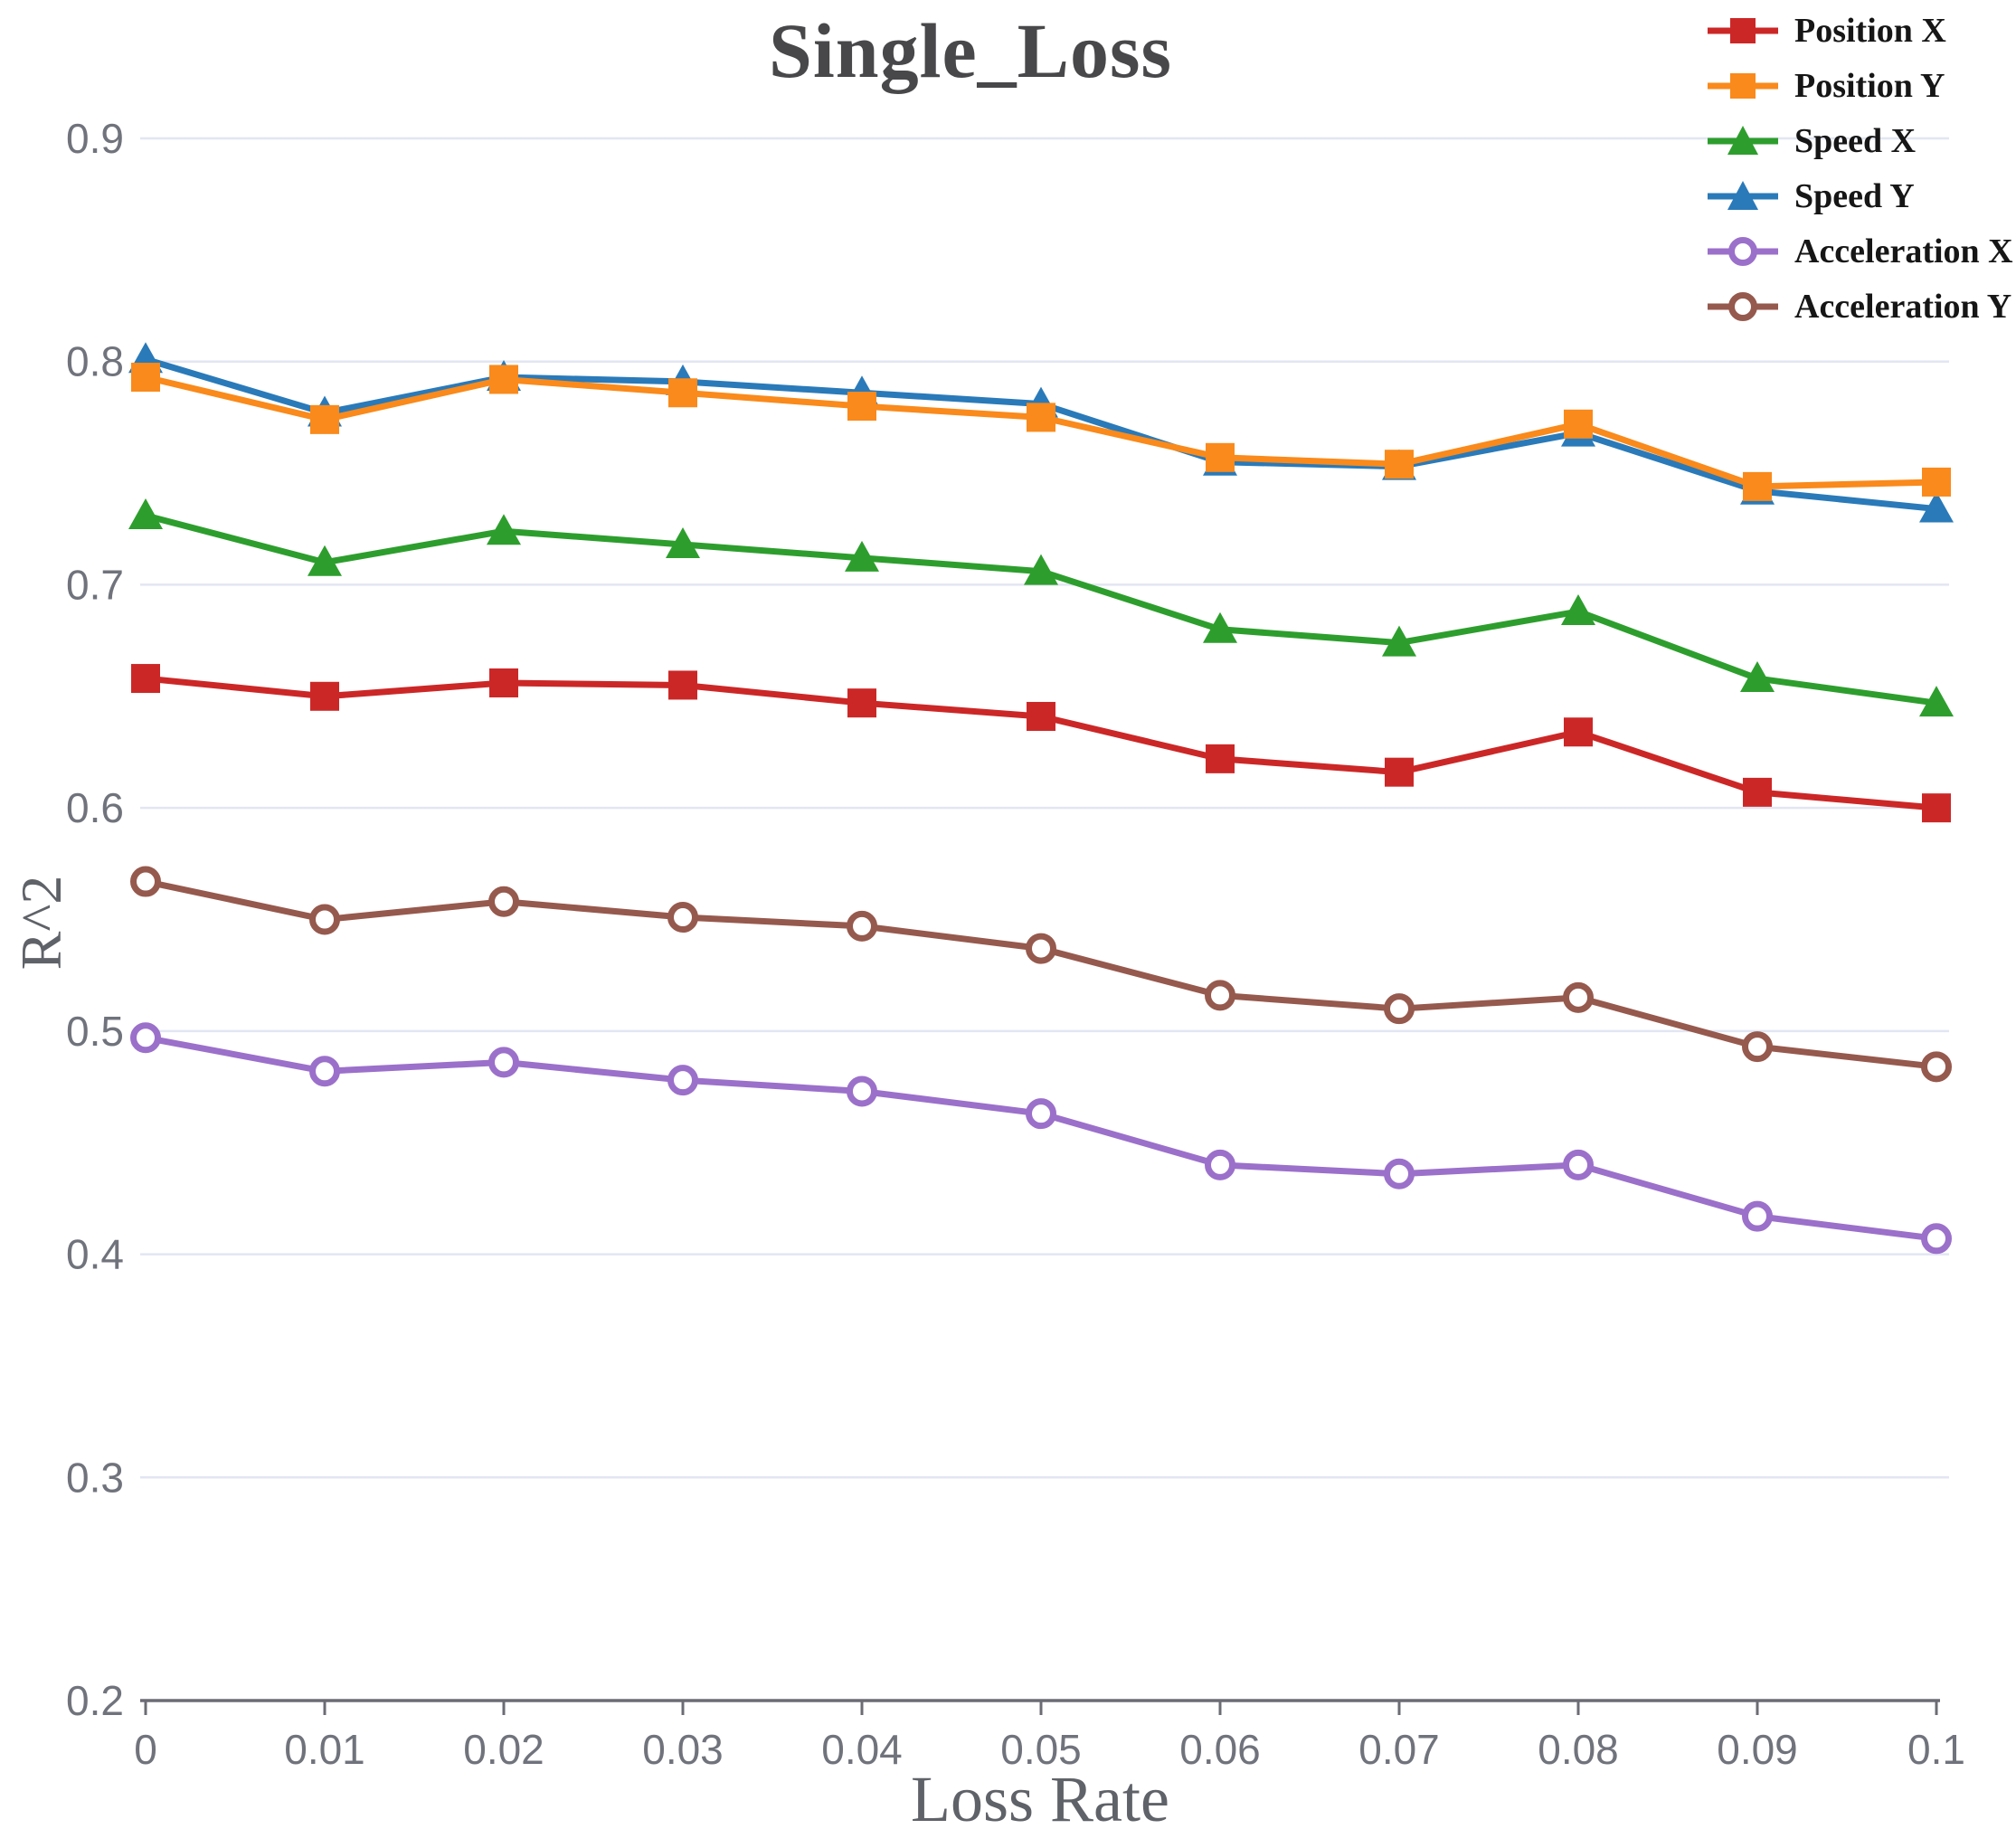 The width and height of the screenshot is (2016, 1848). What do you see at coordinates (95, 362) in the screenshot?
I see `y-tick-label: 0.8` at bounding box center [95, 362].